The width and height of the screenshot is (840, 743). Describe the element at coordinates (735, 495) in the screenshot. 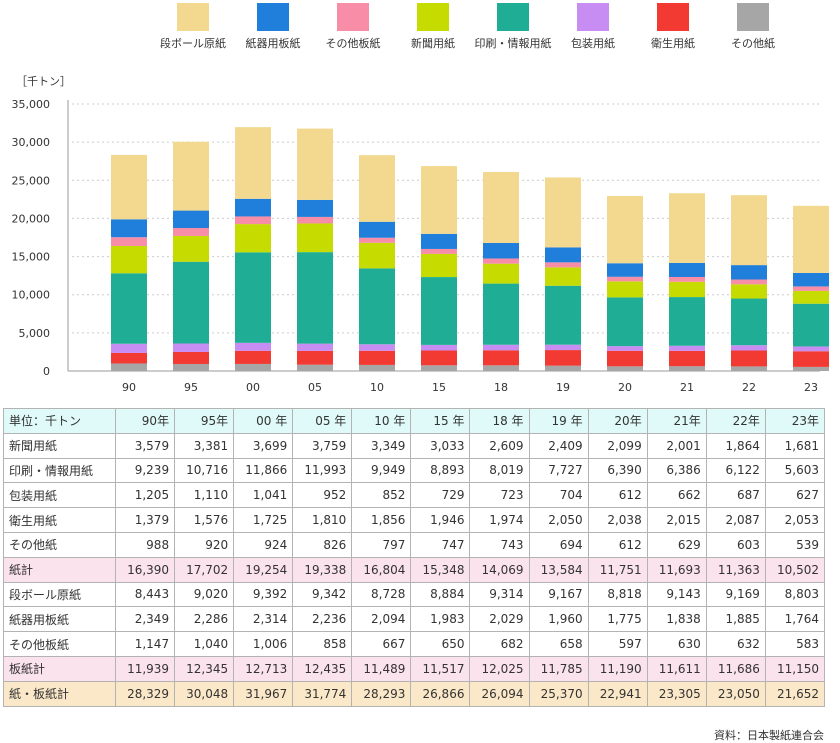

I see `table-cell: 687` at that location.